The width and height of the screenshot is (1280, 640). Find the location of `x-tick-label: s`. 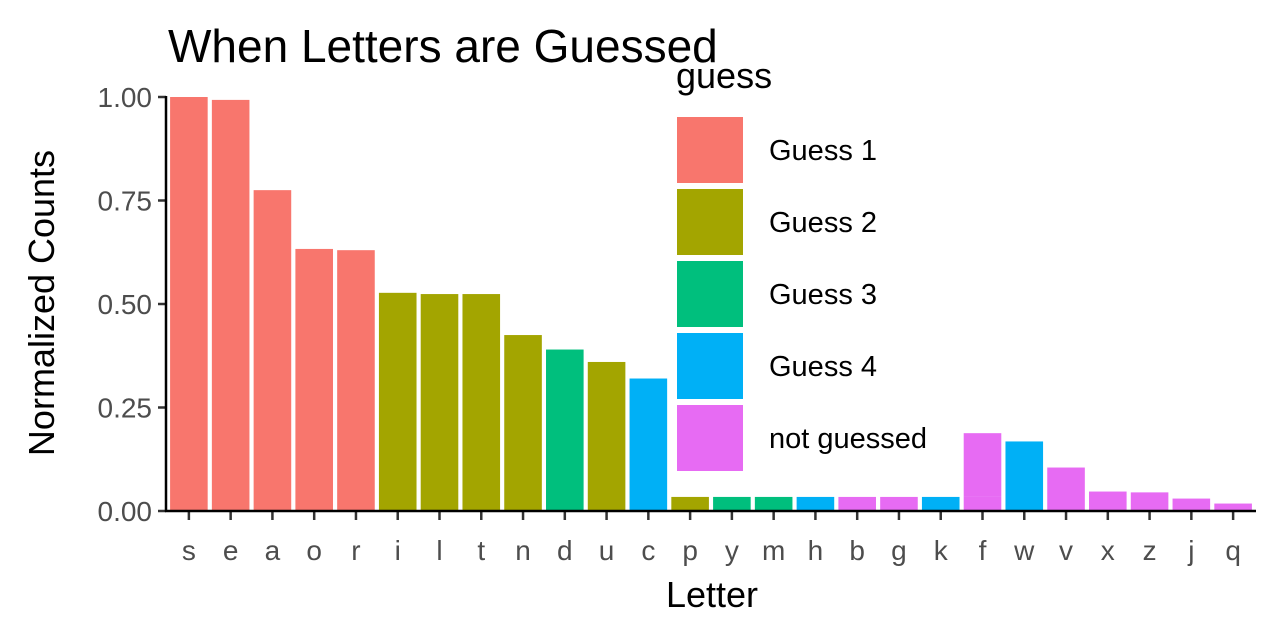

x-tick-label: s is located at coordinates (189, 550).